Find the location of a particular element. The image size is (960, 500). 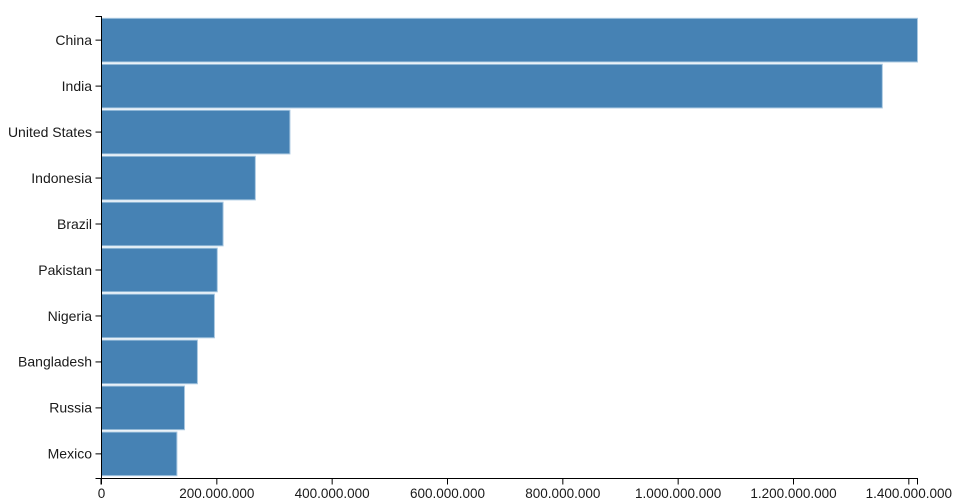

x-tick-label: 1.200.000.000 is located at coordinates (793, 493).